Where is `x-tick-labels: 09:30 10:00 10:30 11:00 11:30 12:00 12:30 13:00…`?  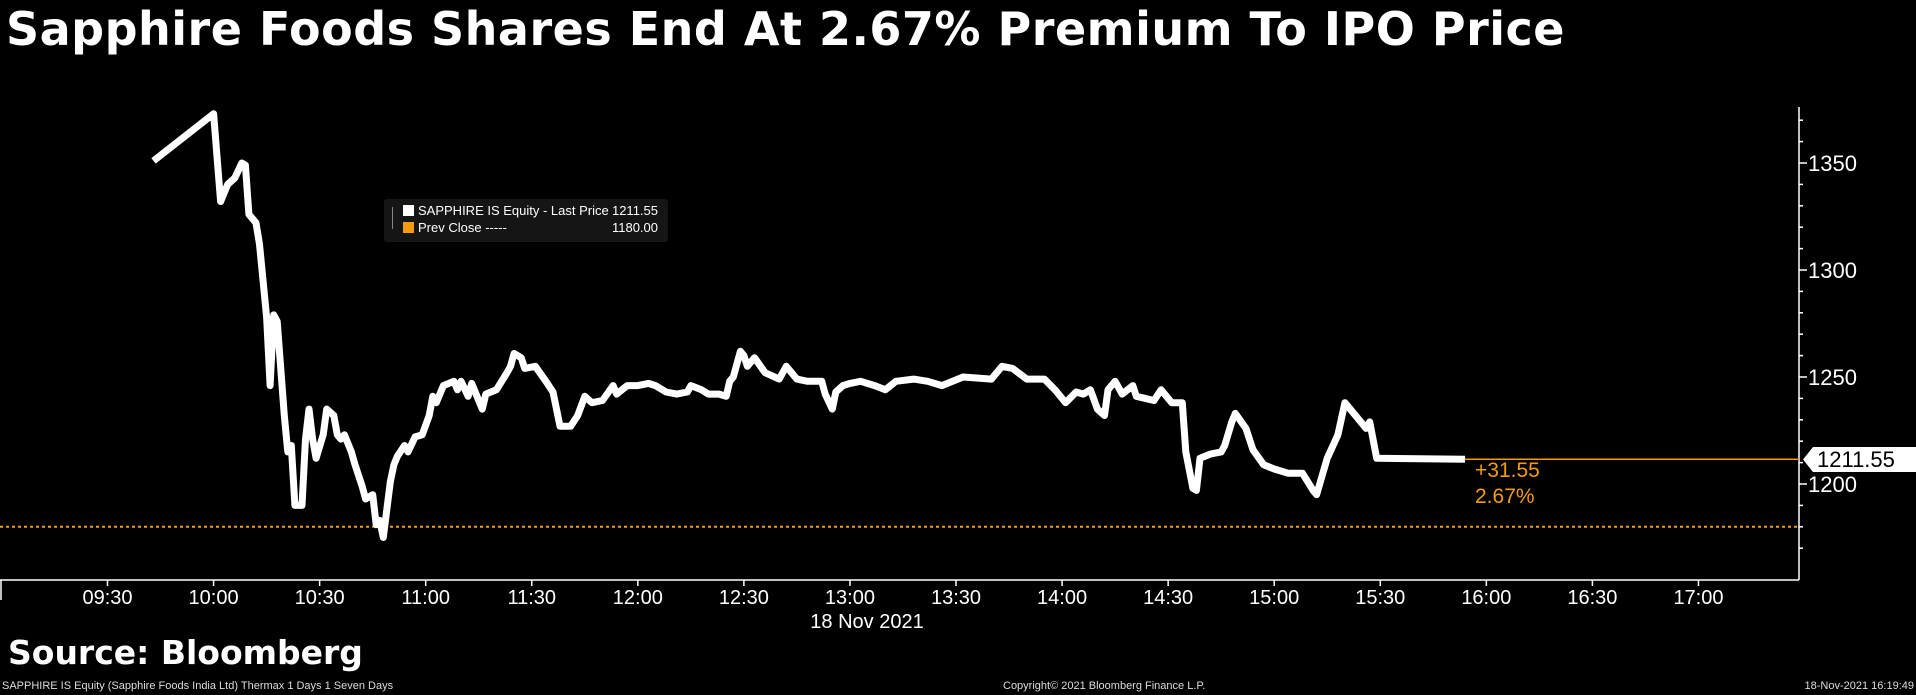 x-tick-labels: 09:30 10:00 10:30 11:00 11:30 12:00 12:30 13:00… is located at coordinates (902, 598).